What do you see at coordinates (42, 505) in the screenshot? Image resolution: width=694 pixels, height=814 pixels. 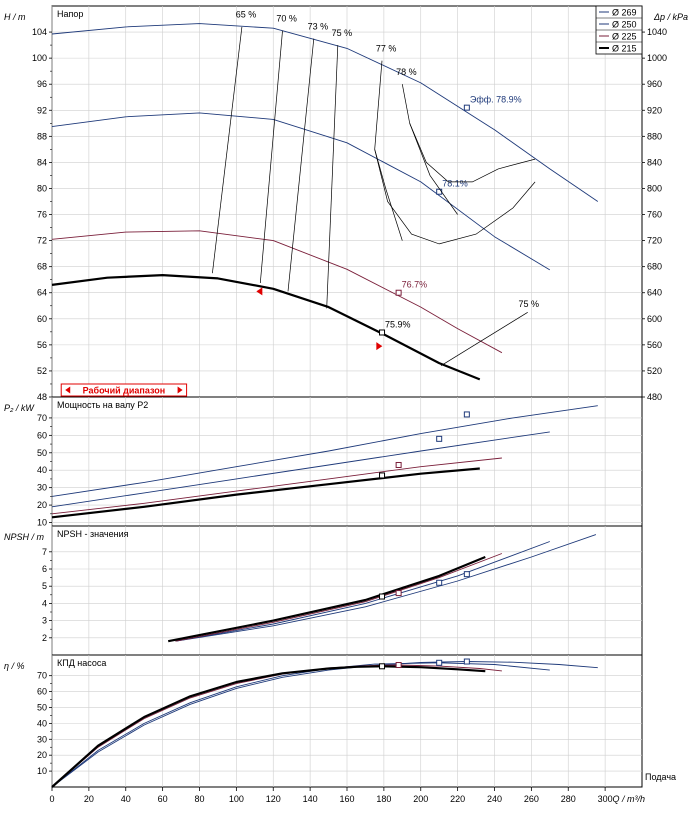 I see `y-tick-label: 20` at bounding box center [42, 505].